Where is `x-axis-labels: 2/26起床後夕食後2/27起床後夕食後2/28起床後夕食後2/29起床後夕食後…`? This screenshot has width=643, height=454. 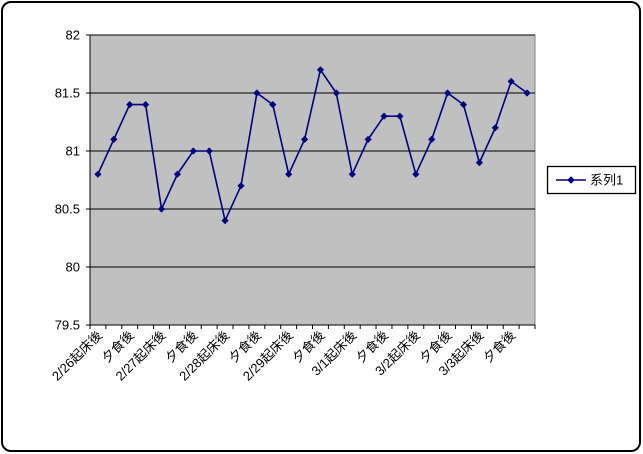
x-axis-labels: 2/26起床後夕食後2/27起床後夕食後2/28起床後夕食後2/29起床後夕食後… is located at coordinates (283, 356).